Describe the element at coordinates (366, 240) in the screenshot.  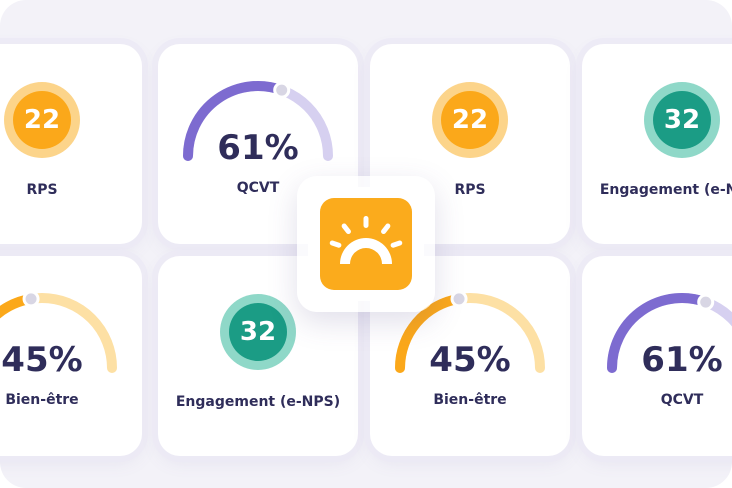
I see `sunrise-icon` at that location.